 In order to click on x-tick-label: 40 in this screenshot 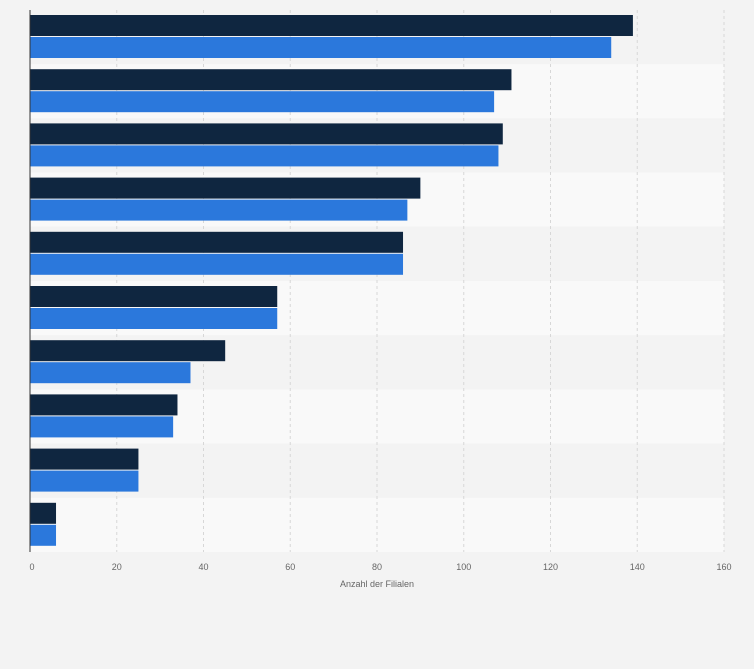, I will do `click(203, 567)`.